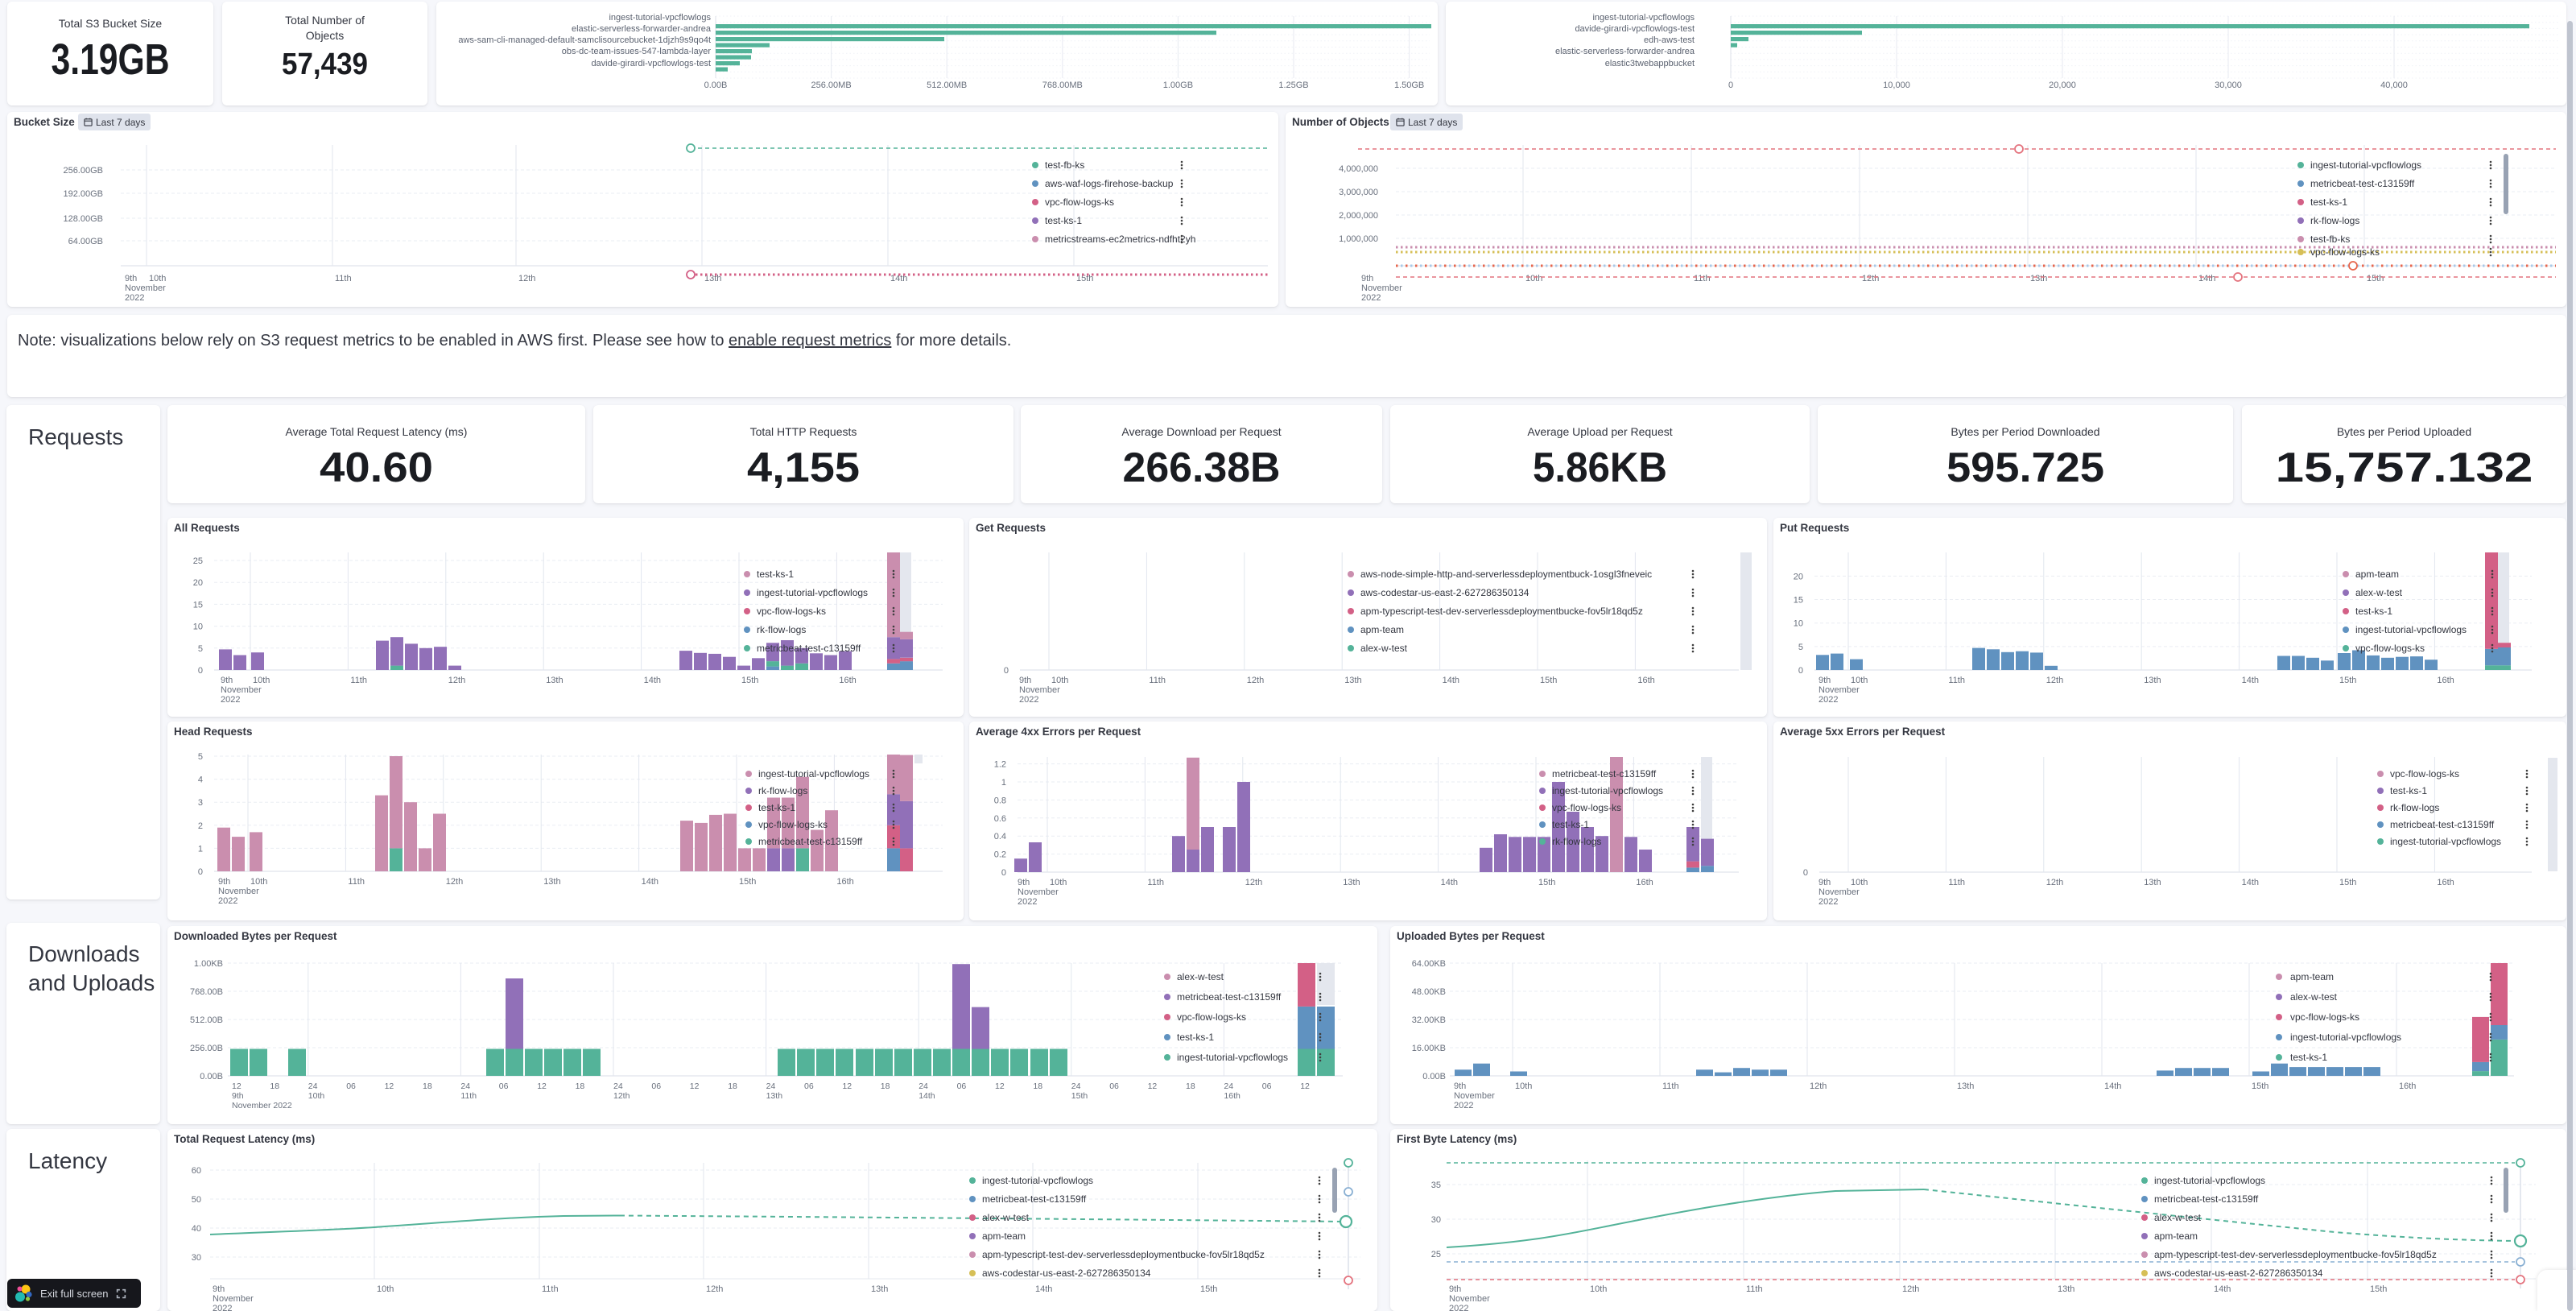  I want to click on svg-text:aws-codestar-us-east-2-6272863: aws-codestar-us-east-2-627286350134, so click(1445, 593).